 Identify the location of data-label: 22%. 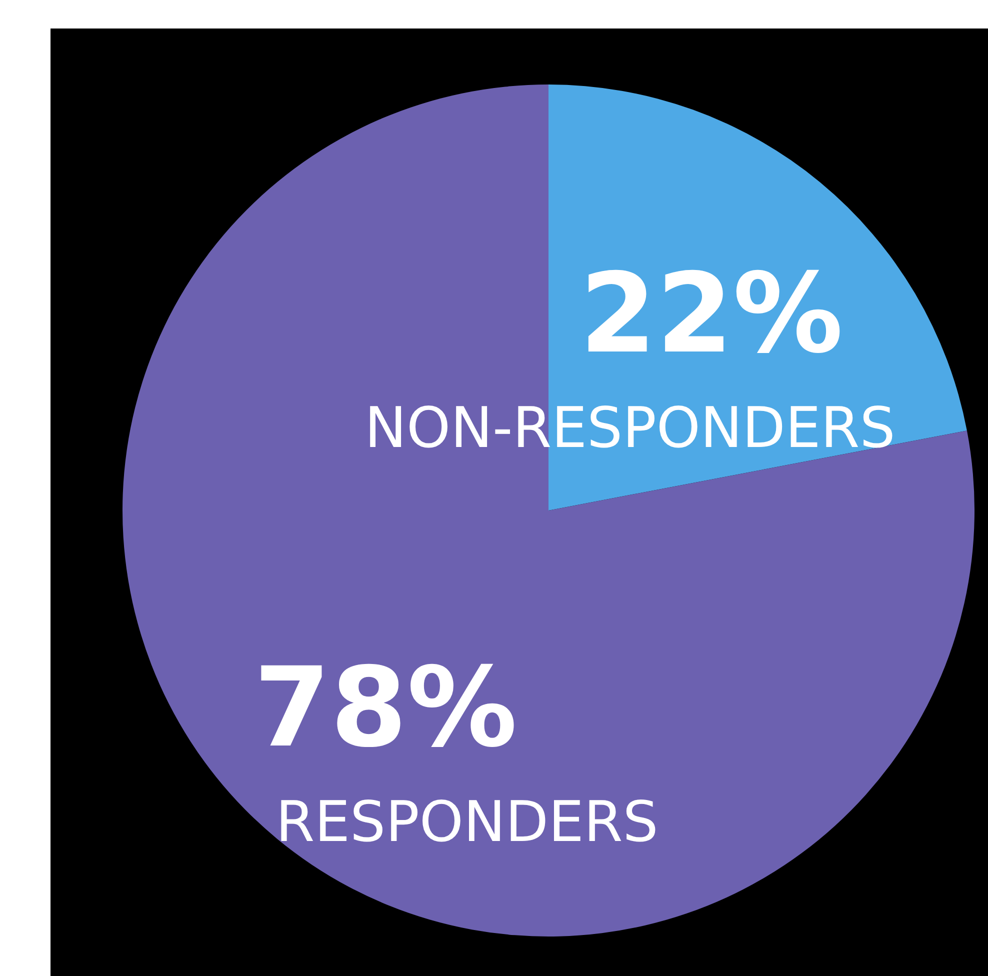
(712, 314).